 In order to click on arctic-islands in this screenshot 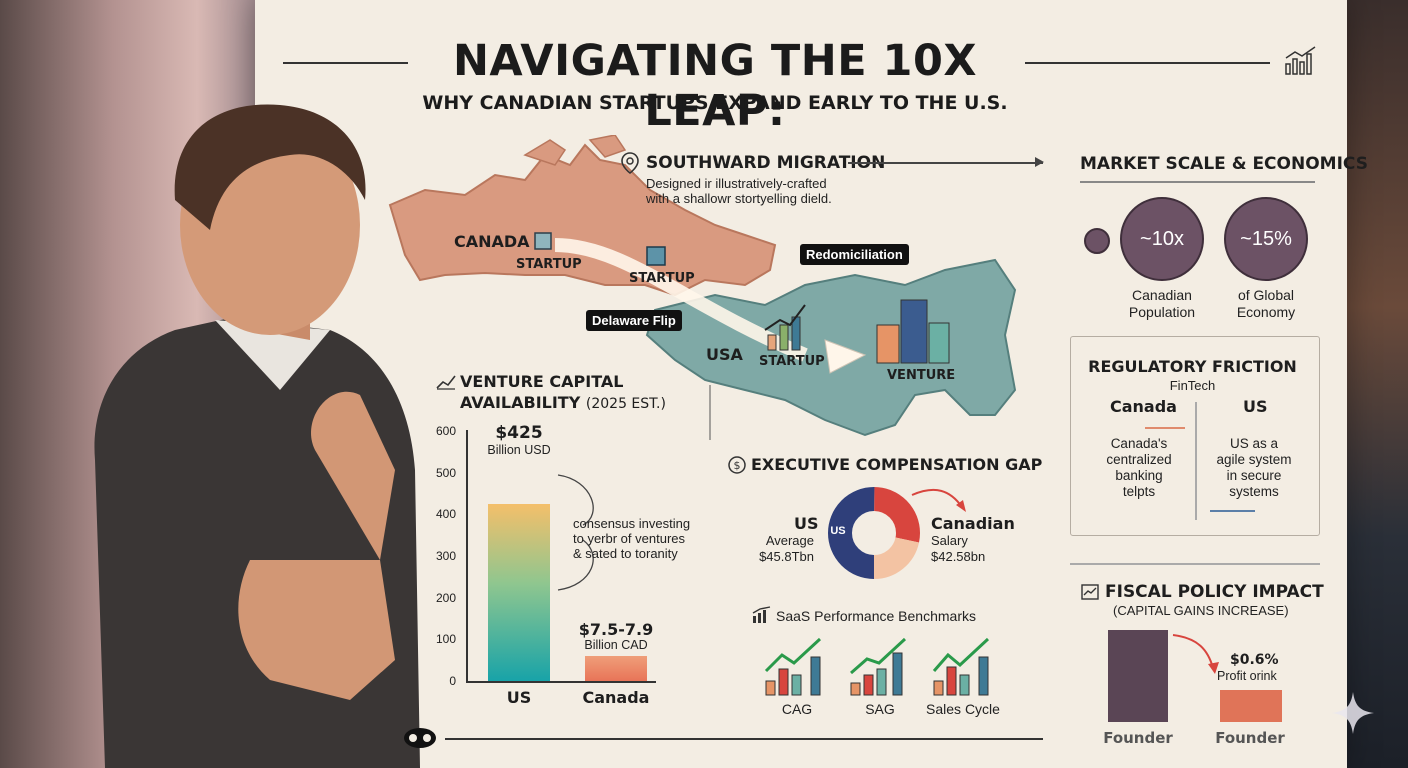, I will do `click(575, 150)`.